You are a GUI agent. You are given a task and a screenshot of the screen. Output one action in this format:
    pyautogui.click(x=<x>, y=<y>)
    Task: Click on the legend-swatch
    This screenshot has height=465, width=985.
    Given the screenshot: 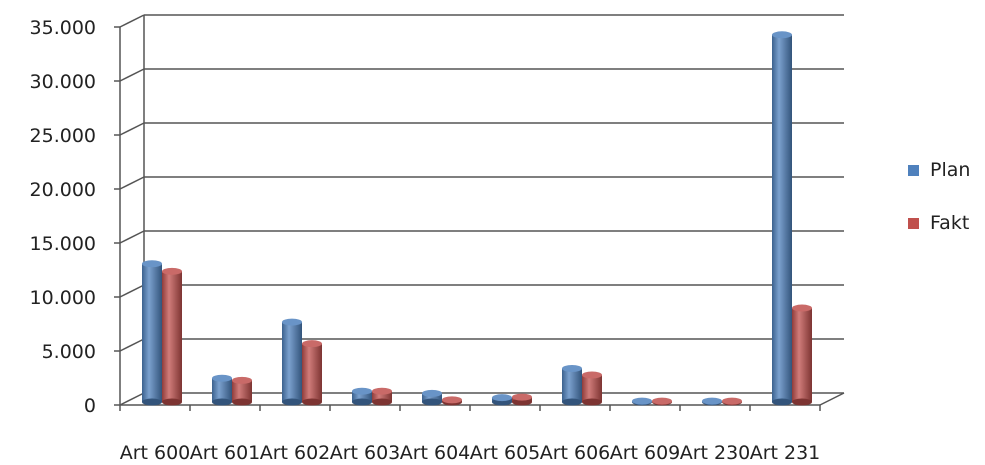 What is the action you would take?
    pyautogui.click(x=913, y=223)
    